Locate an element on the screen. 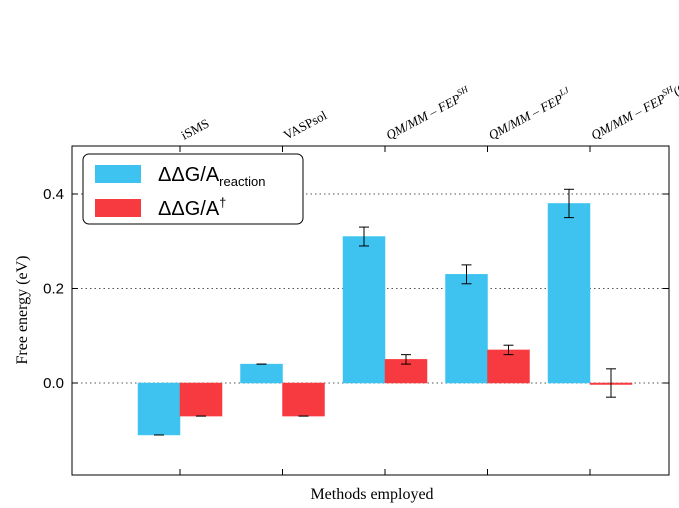 The width and height of the screenshot is (679, 508). y-tick-label: 0.2 is located at coordinates (53, 289).